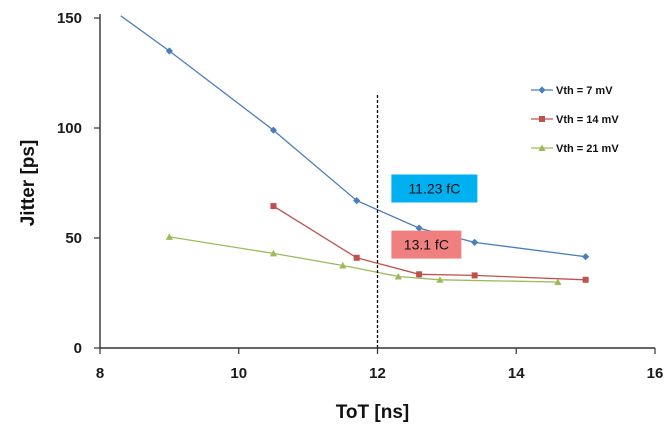 This screenshot has height=426, width=667. I want to click on y-tick-label: 150, so click(69, 18).